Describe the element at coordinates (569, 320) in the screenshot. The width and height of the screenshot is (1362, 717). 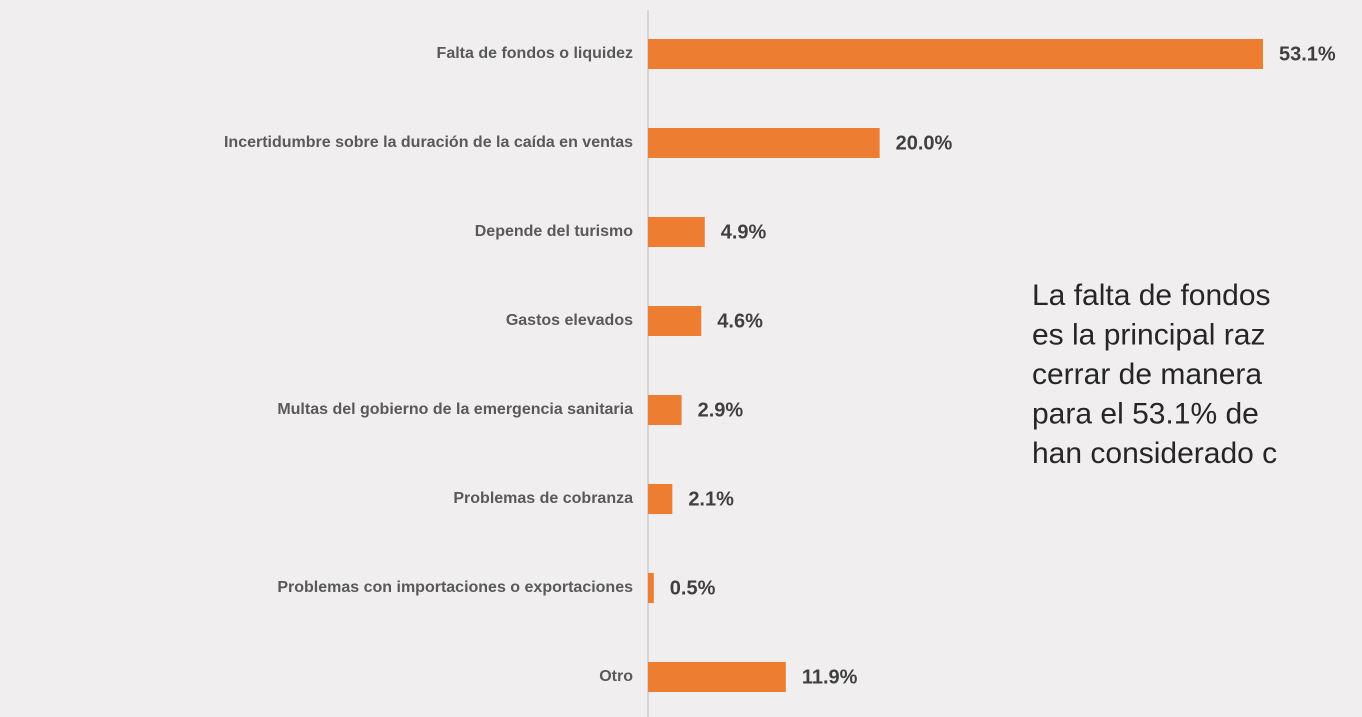
I see `category-label: Gastos elevados` at that location.